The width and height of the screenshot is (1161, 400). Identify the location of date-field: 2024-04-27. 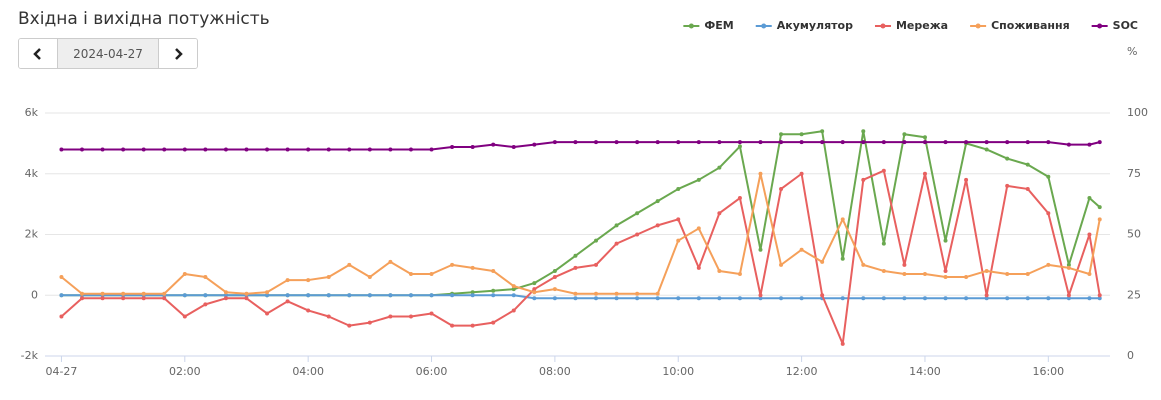
(108, 53).